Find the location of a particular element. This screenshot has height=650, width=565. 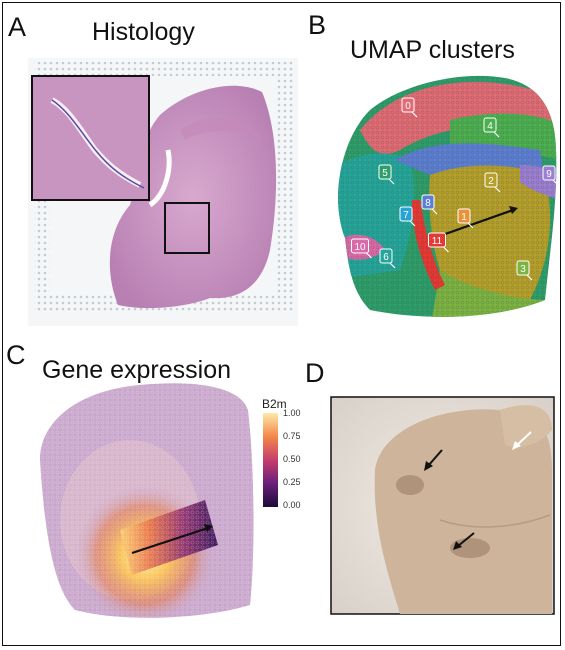

cluster-label-text: 9 is located at coordinates (549, 174).